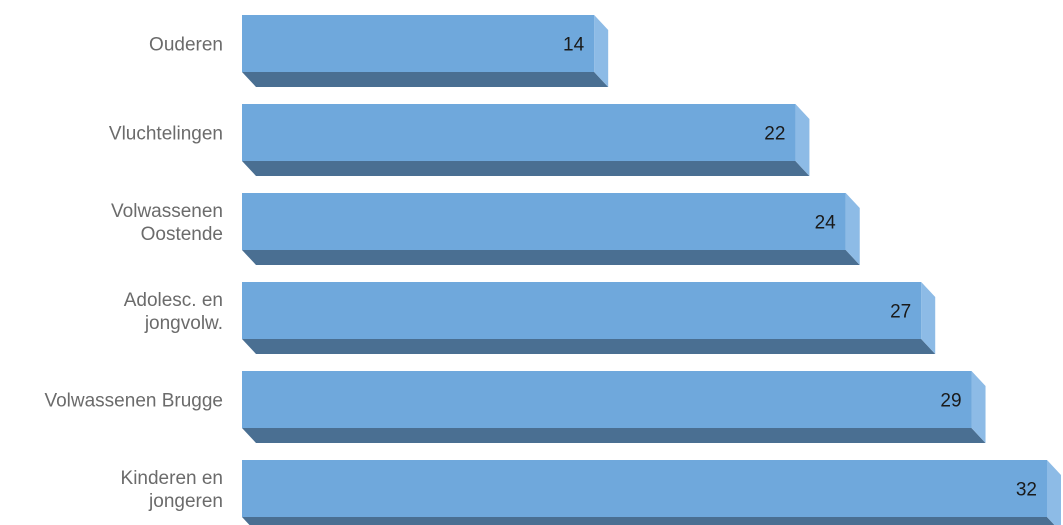 This screenshot has height=525, width=1063. What do you see at coordinates (950, 401) in the screenshot?
I see `bar-value-label: 29` at bounding box center [950, 401].